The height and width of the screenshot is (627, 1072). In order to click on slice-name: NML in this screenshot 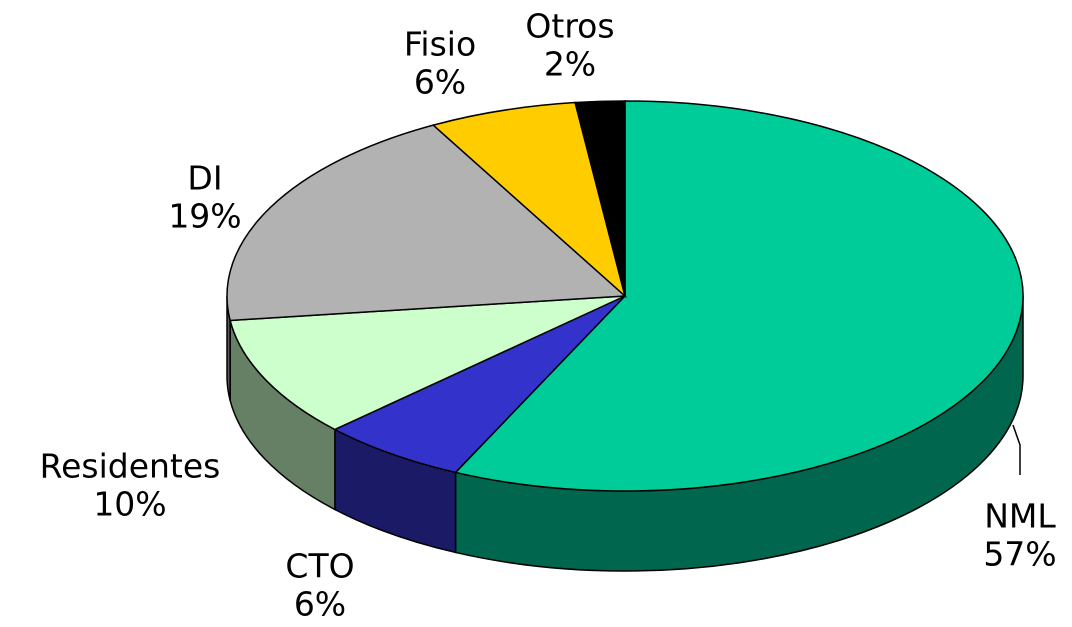, I will do `click(1020, 516)`.